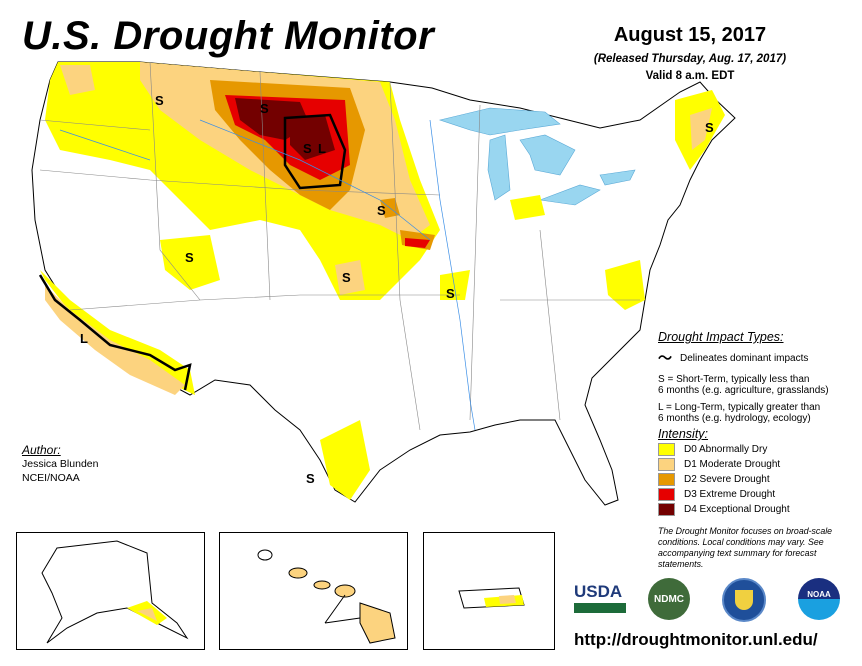  I want to click on page-title: U.S. Drought Monitor, so click(228, 36).